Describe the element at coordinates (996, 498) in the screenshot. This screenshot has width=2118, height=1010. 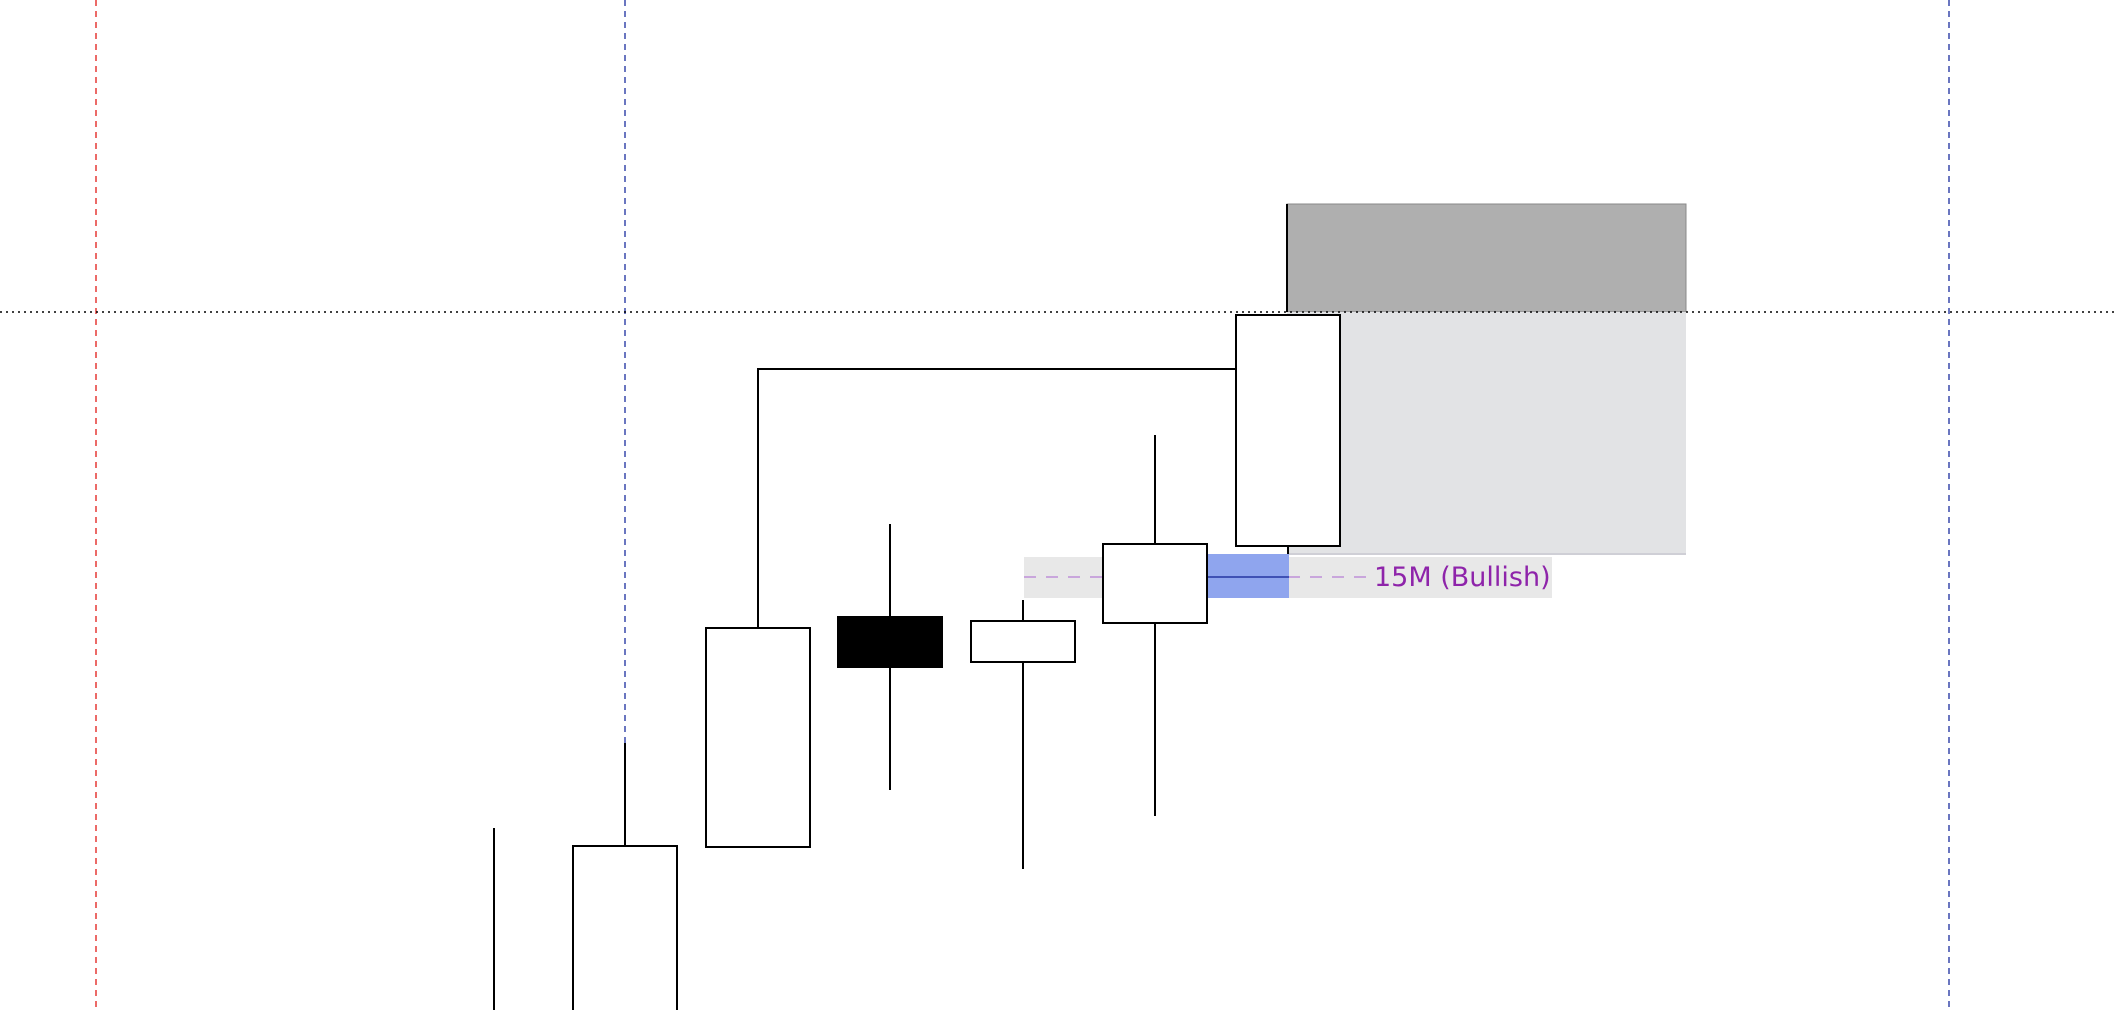
I see `structure-line` at that location.